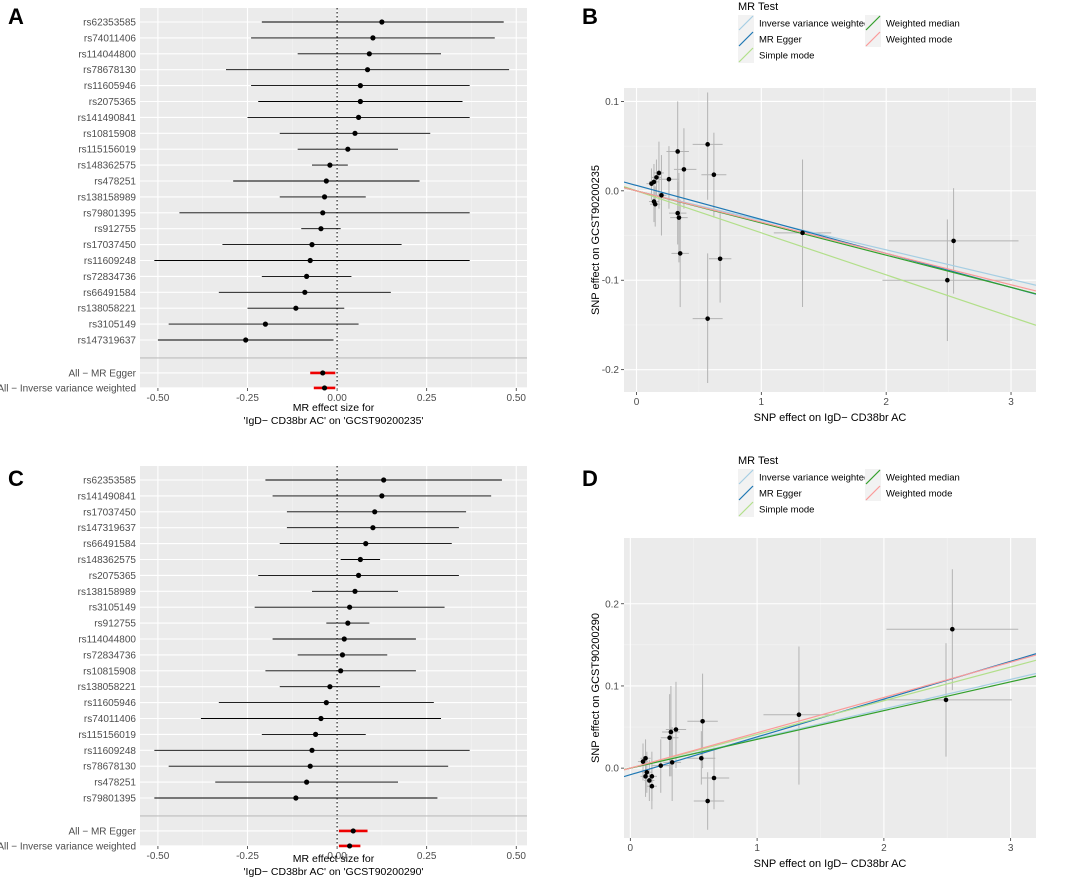 Image resolution: width=1065 pixels, height=882 pixels. I want to click on legend-label: Weighted median, so click(923, 478).